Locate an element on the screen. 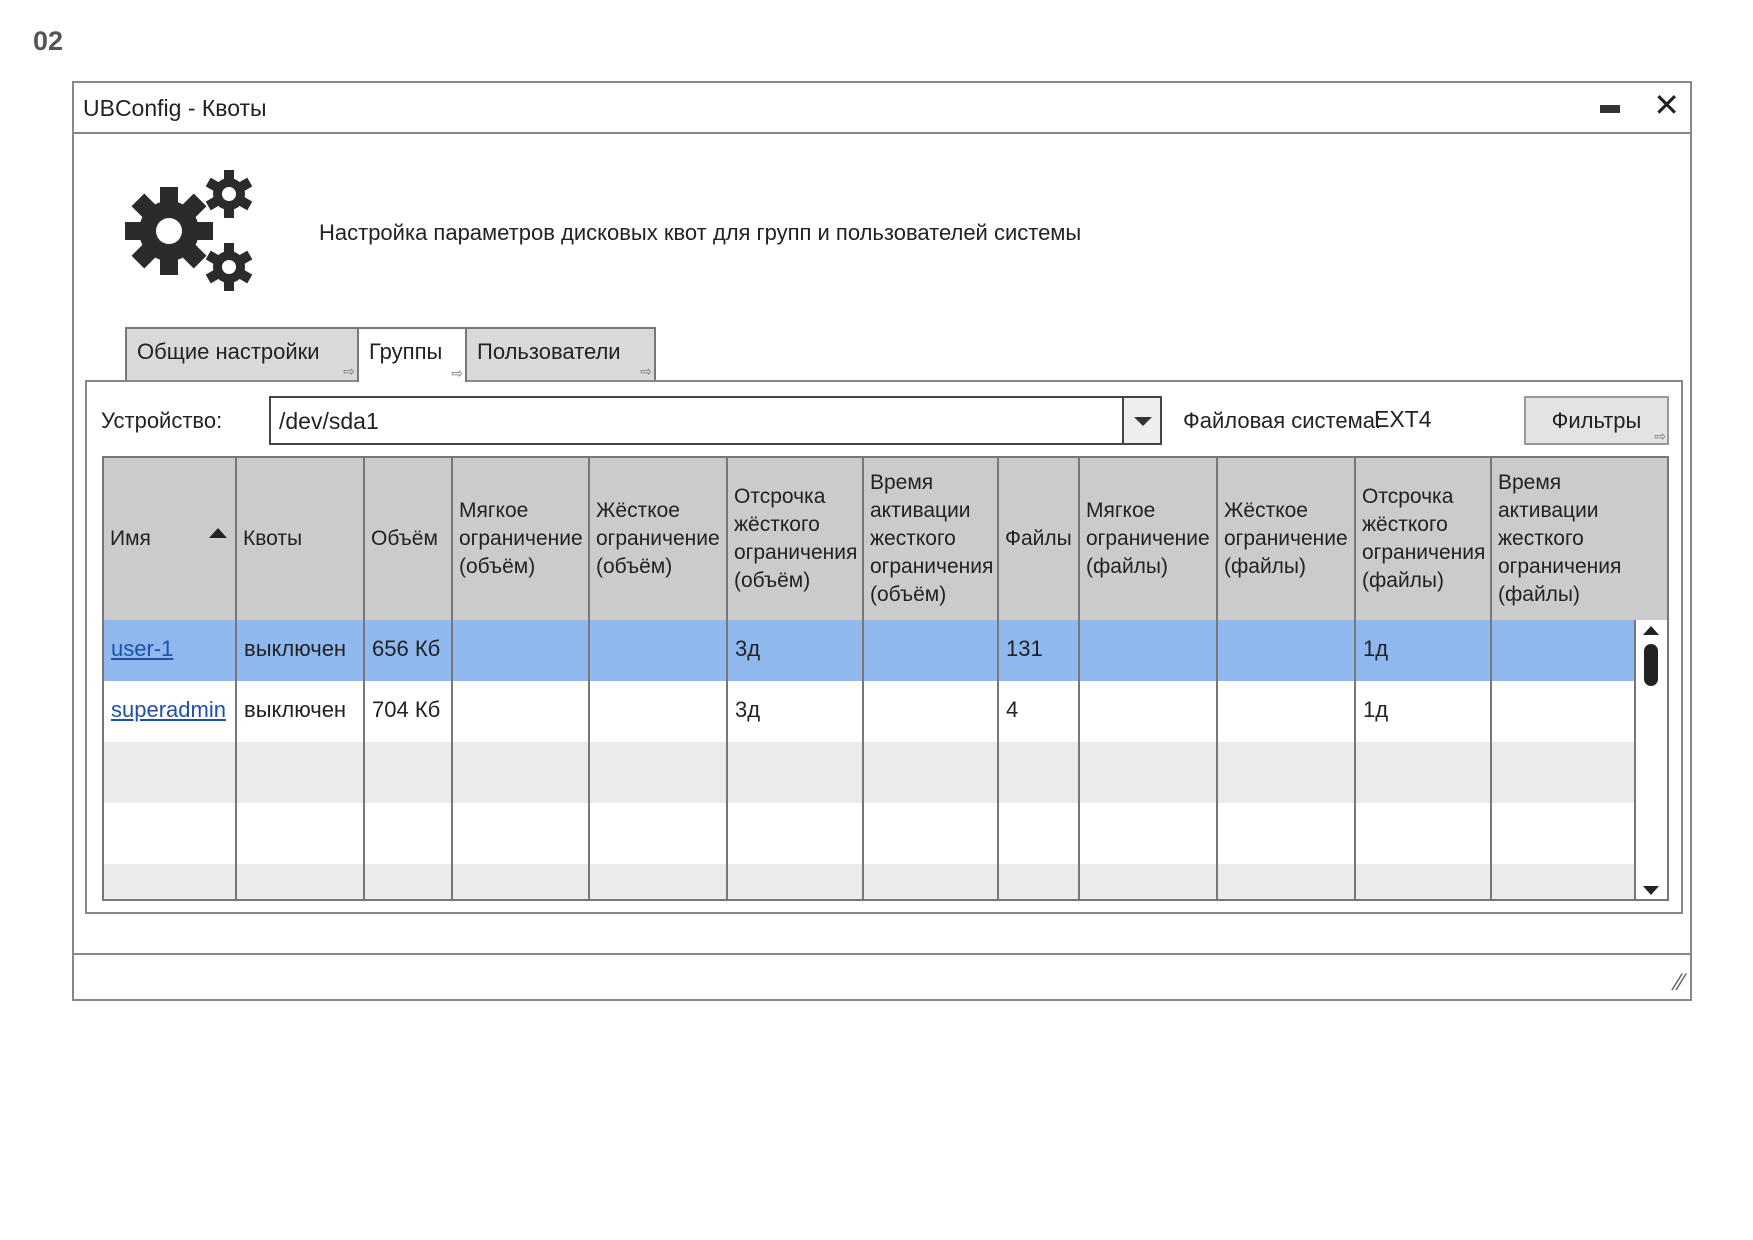  column-header-label: Отсрочка жёсткого ограничения (файлы) is located at coordinates (1424, 538).